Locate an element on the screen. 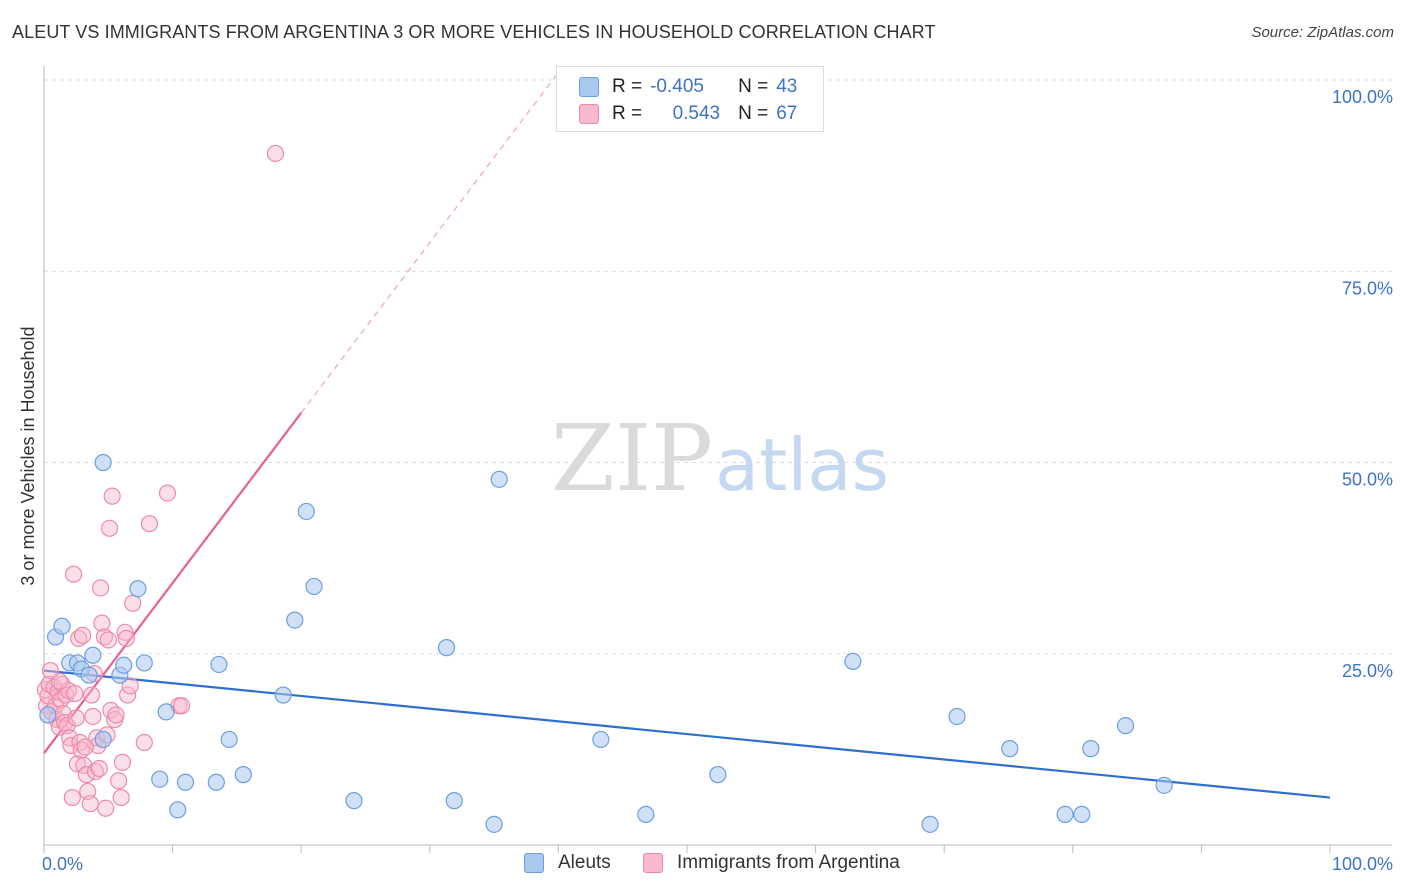 The width and height of the screenshot is (1406, 892). aleut-n-value: 43 is located at coordinates (787, 86).